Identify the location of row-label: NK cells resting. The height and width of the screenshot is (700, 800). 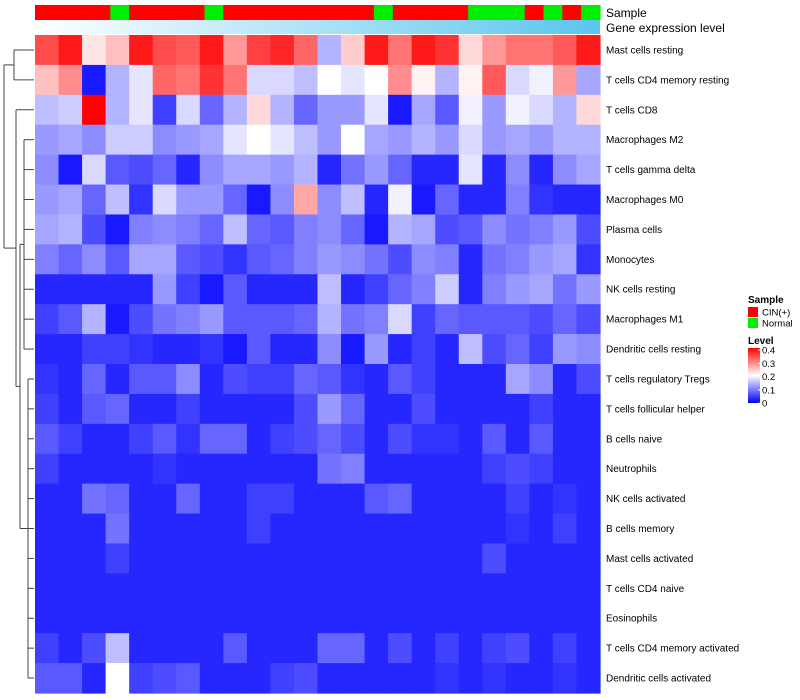
(640, 290).